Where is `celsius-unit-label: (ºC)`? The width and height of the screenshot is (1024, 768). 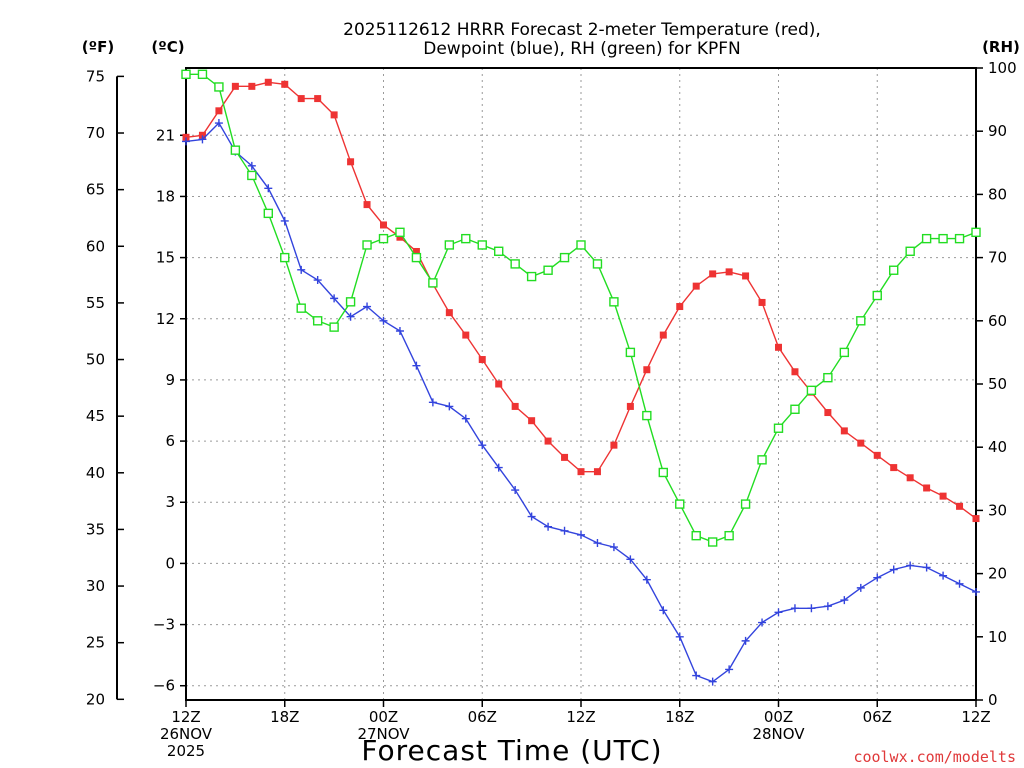 celsius-unit-label: (ºC) is located at coordinates (167, 47).